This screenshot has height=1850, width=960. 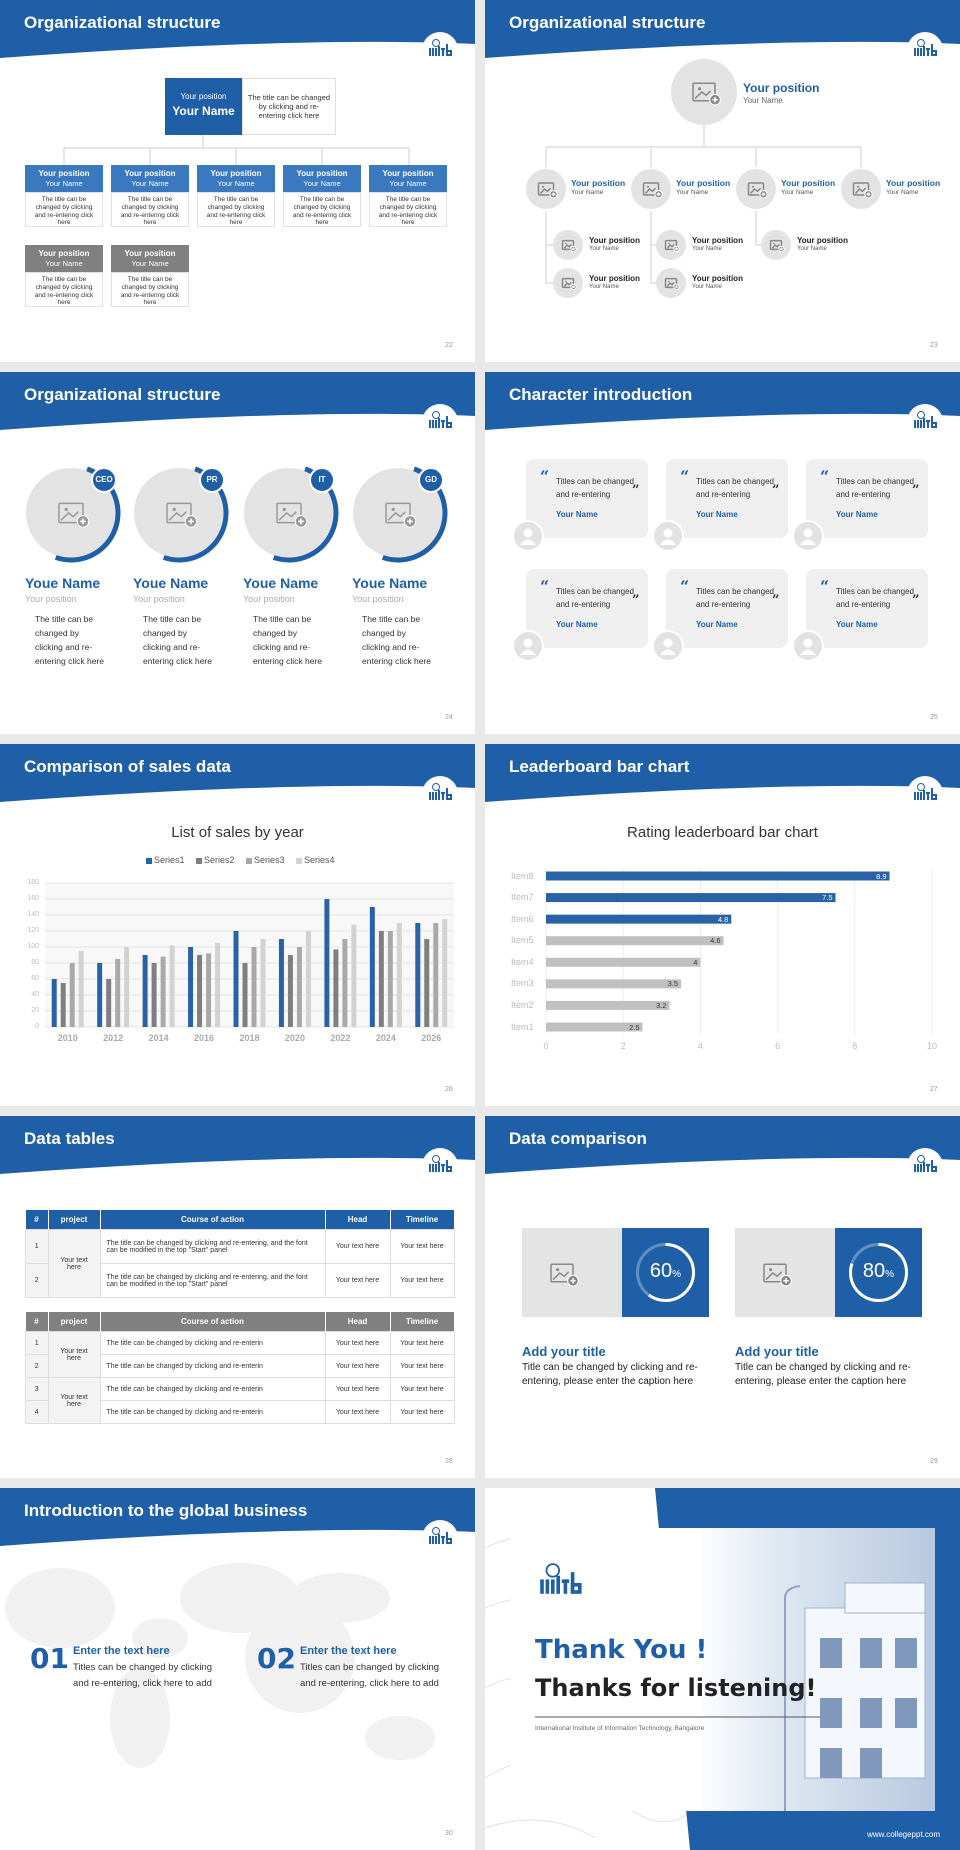 I want to click on value-label: 7.5, so click(x=827, y=898).